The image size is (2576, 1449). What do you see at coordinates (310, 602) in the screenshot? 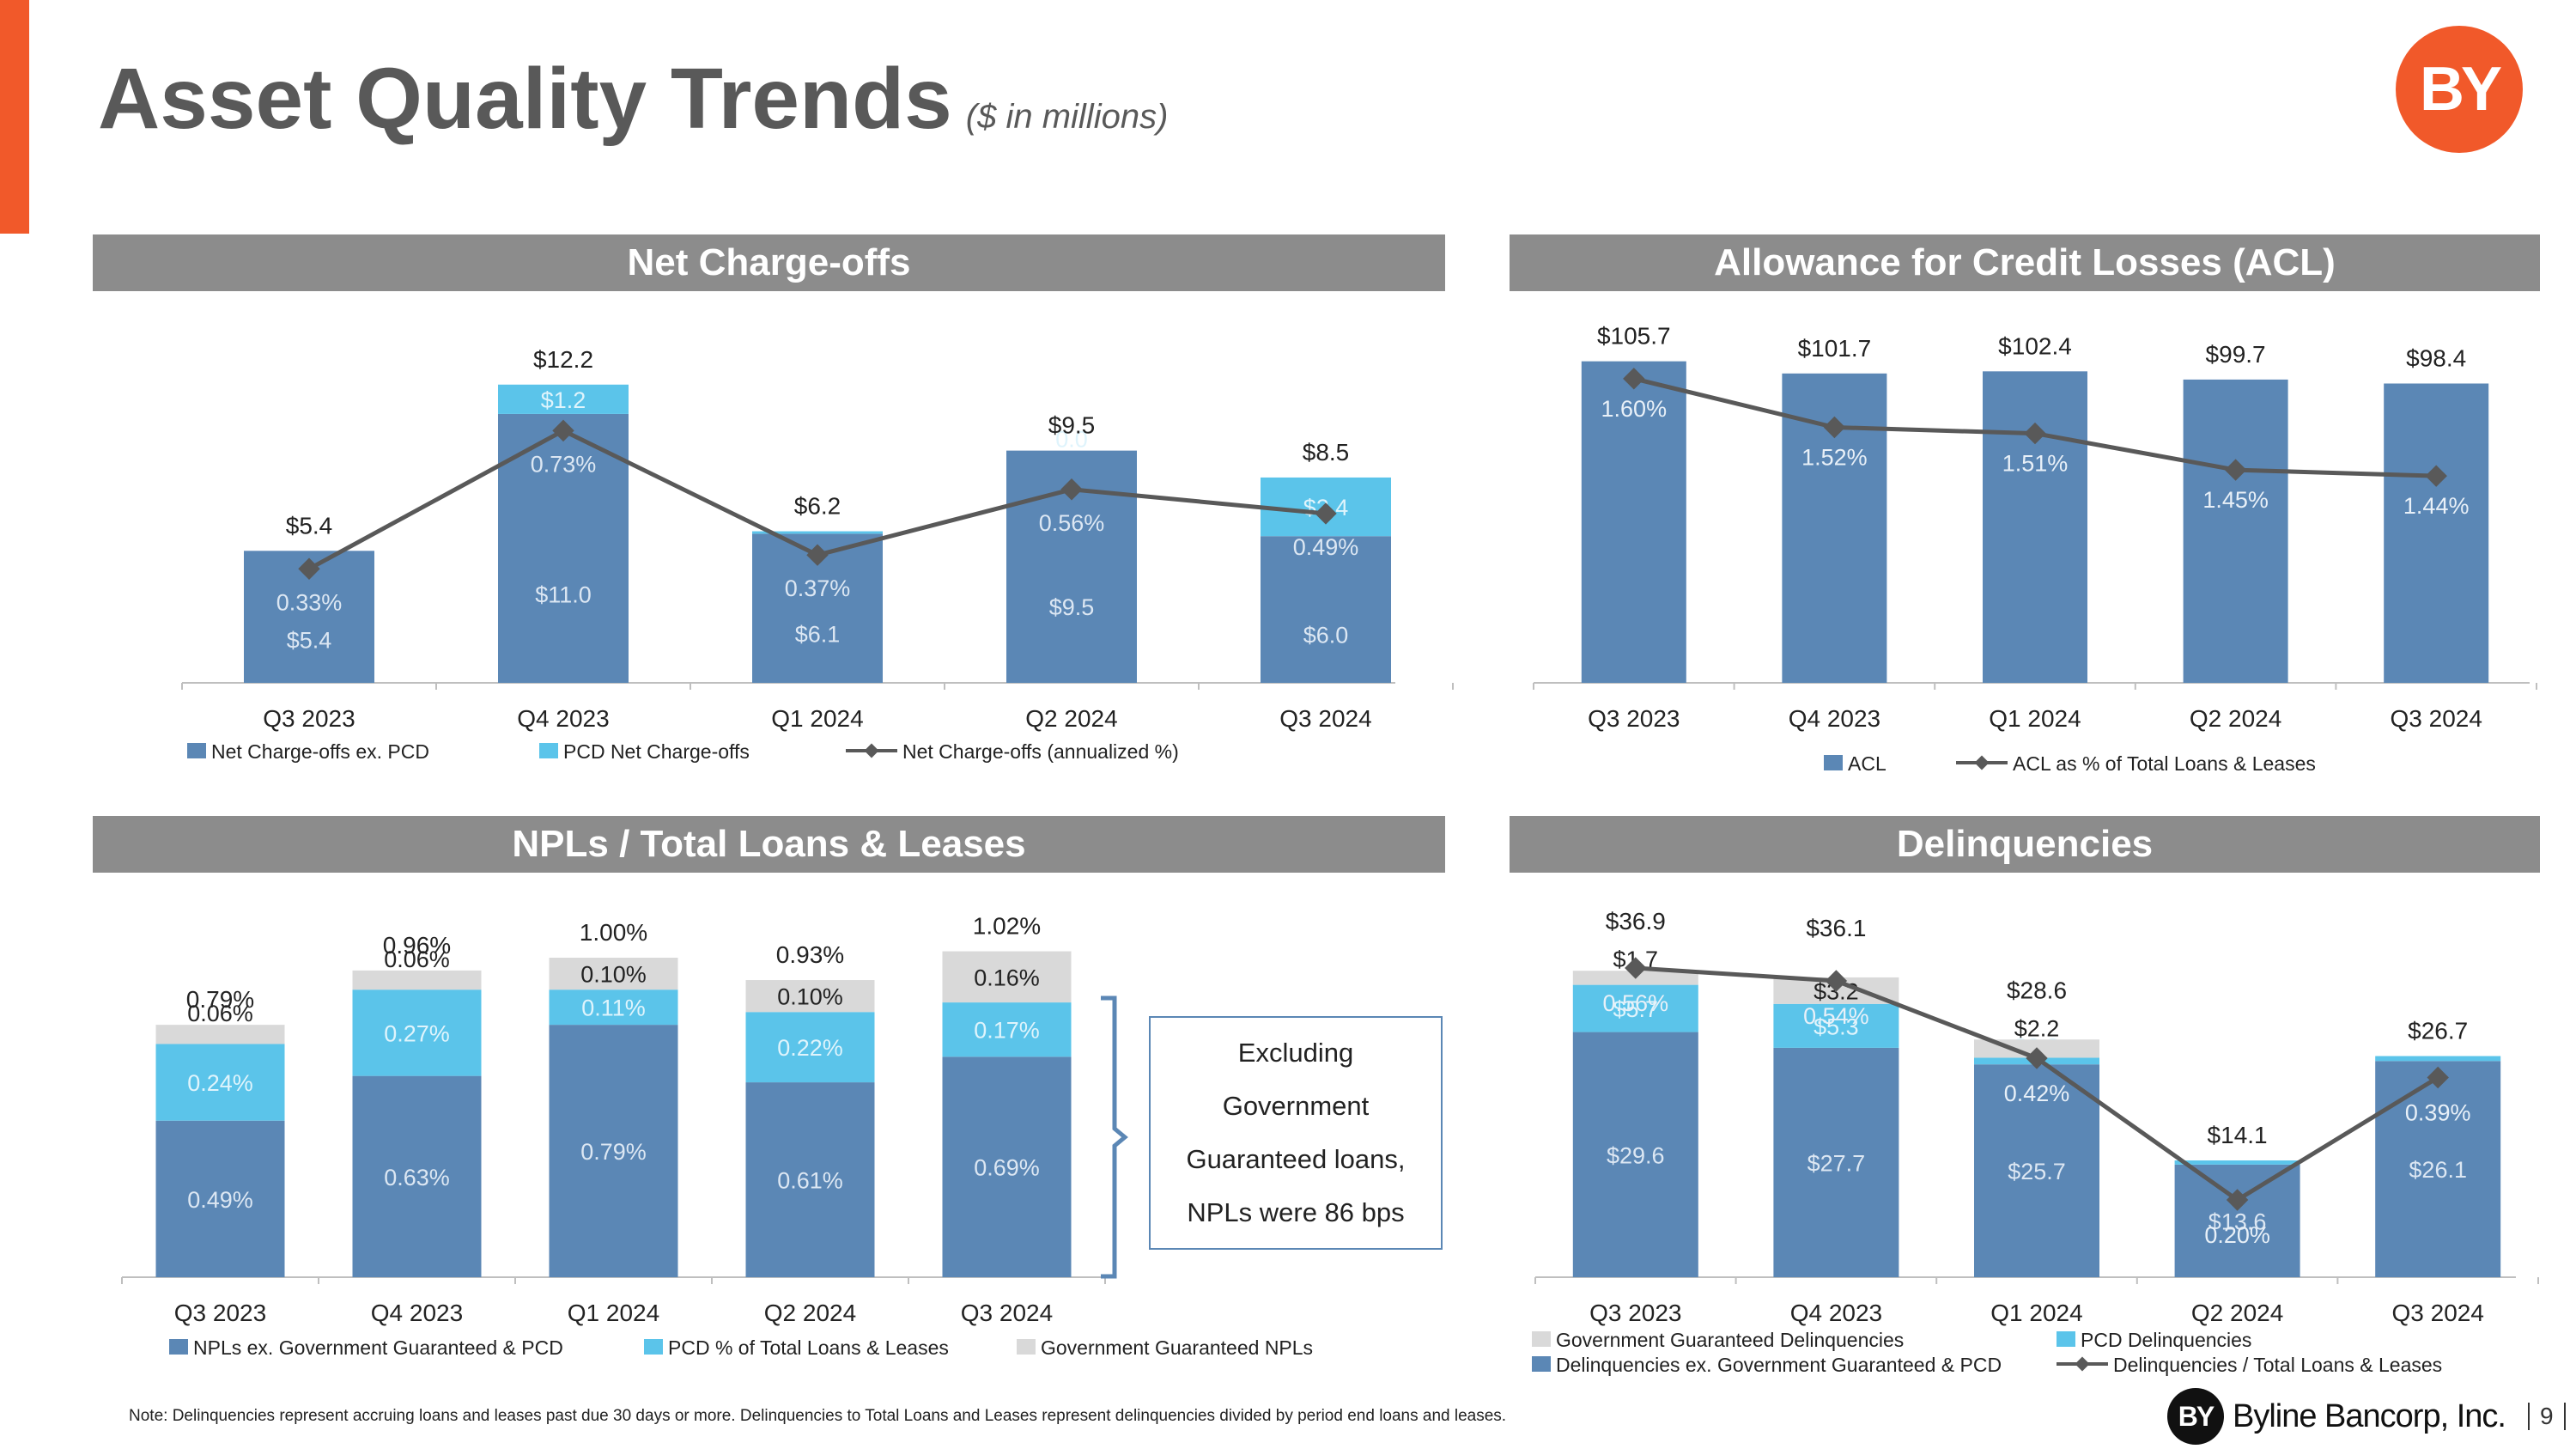
I see `trend-value-label: 0.33%` at bounding box center [310, 602].